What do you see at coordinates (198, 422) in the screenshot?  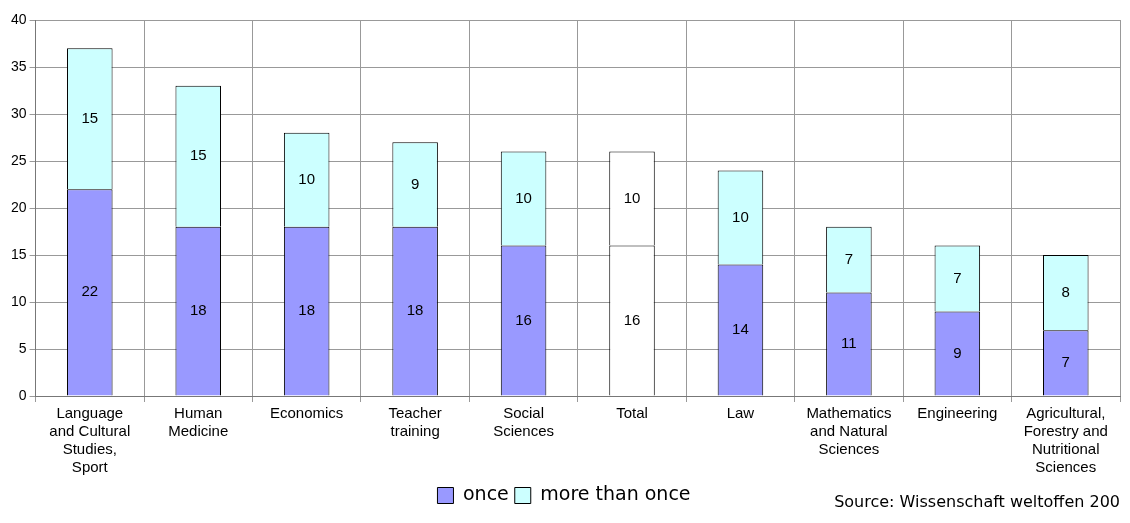 I see `x-tick-label: Human Medicine` at bounding box center [198, 422].